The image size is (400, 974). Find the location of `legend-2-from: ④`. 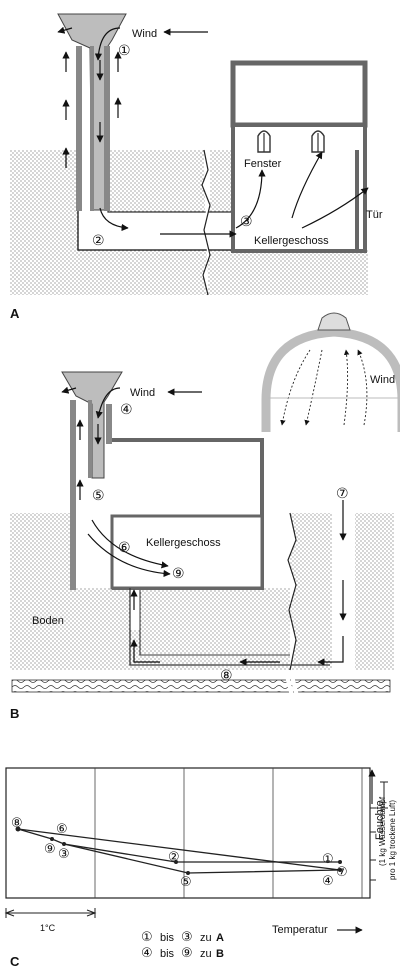

legend-2-from: ④ is located at coordinates (147, 952).